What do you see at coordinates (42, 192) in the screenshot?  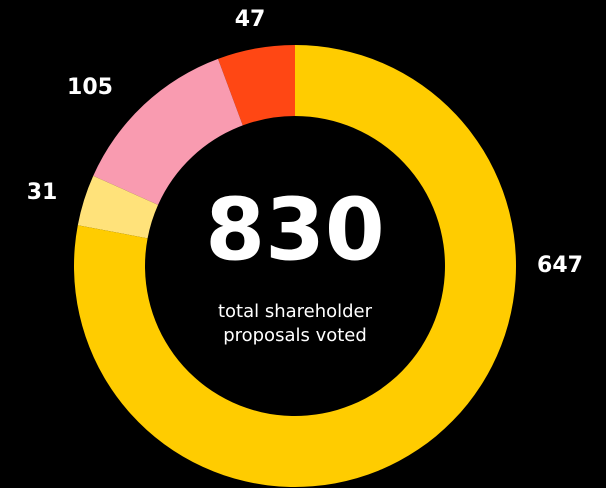 I see `data-label: 31` at bounding box center [42, 192].